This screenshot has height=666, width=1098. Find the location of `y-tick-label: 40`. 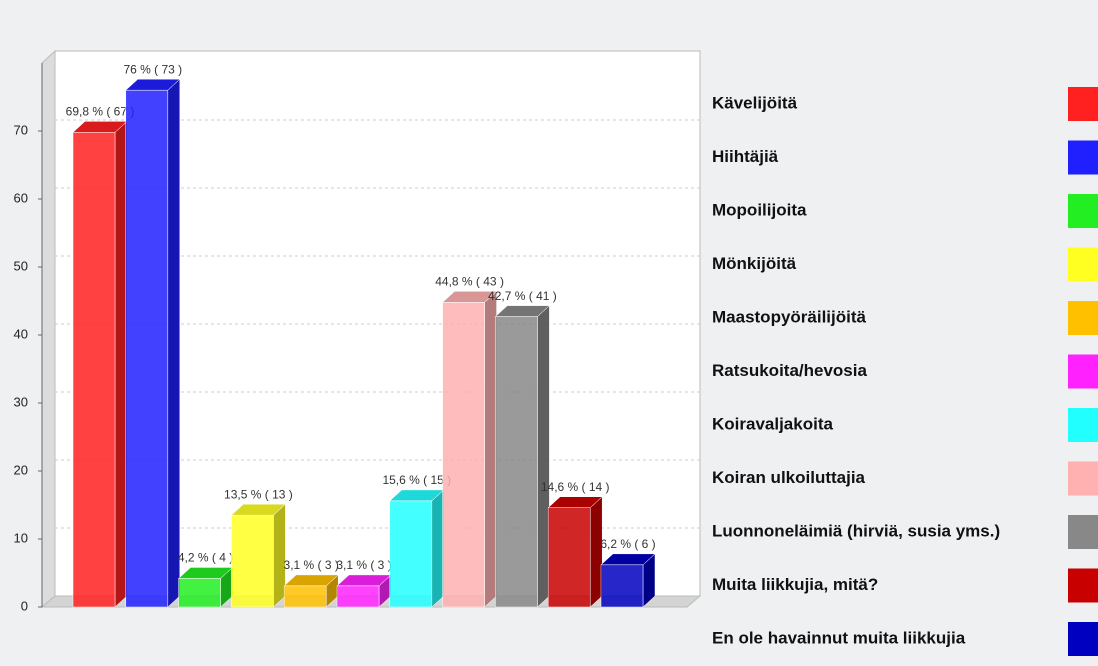

y-tick-label: 40 is located at coordinates (21, 333).